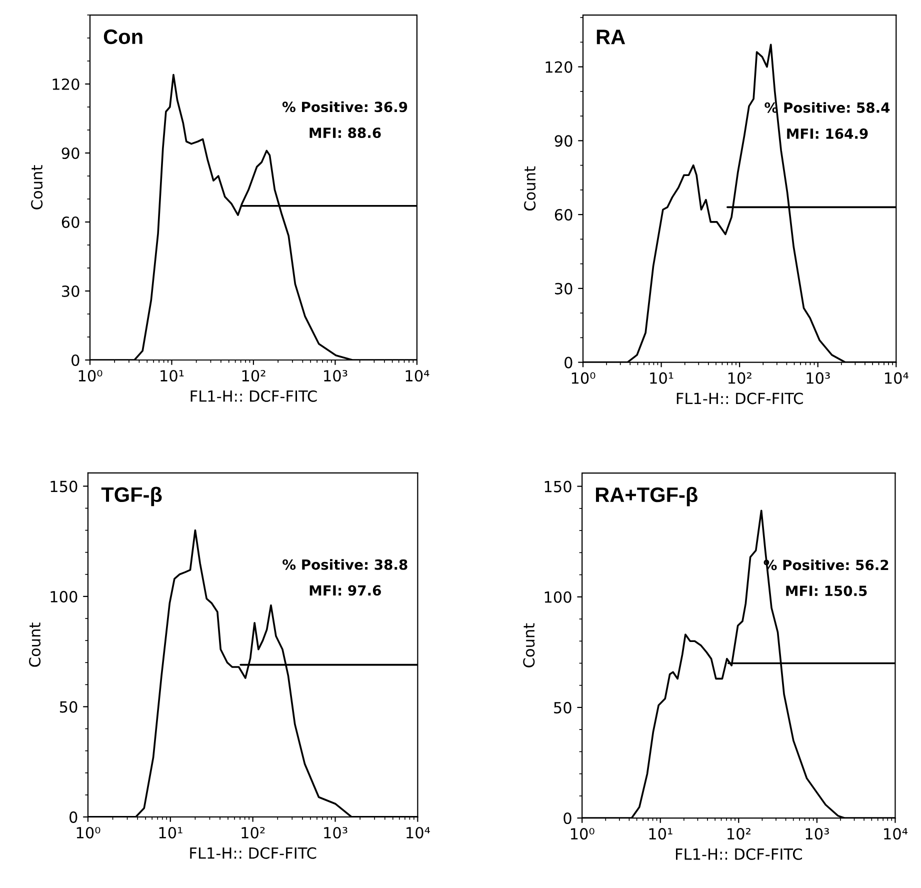 The height and width of the screenshot is (888, 921). I want to click on annotation: MFI: 97.6, so click(345, 590).